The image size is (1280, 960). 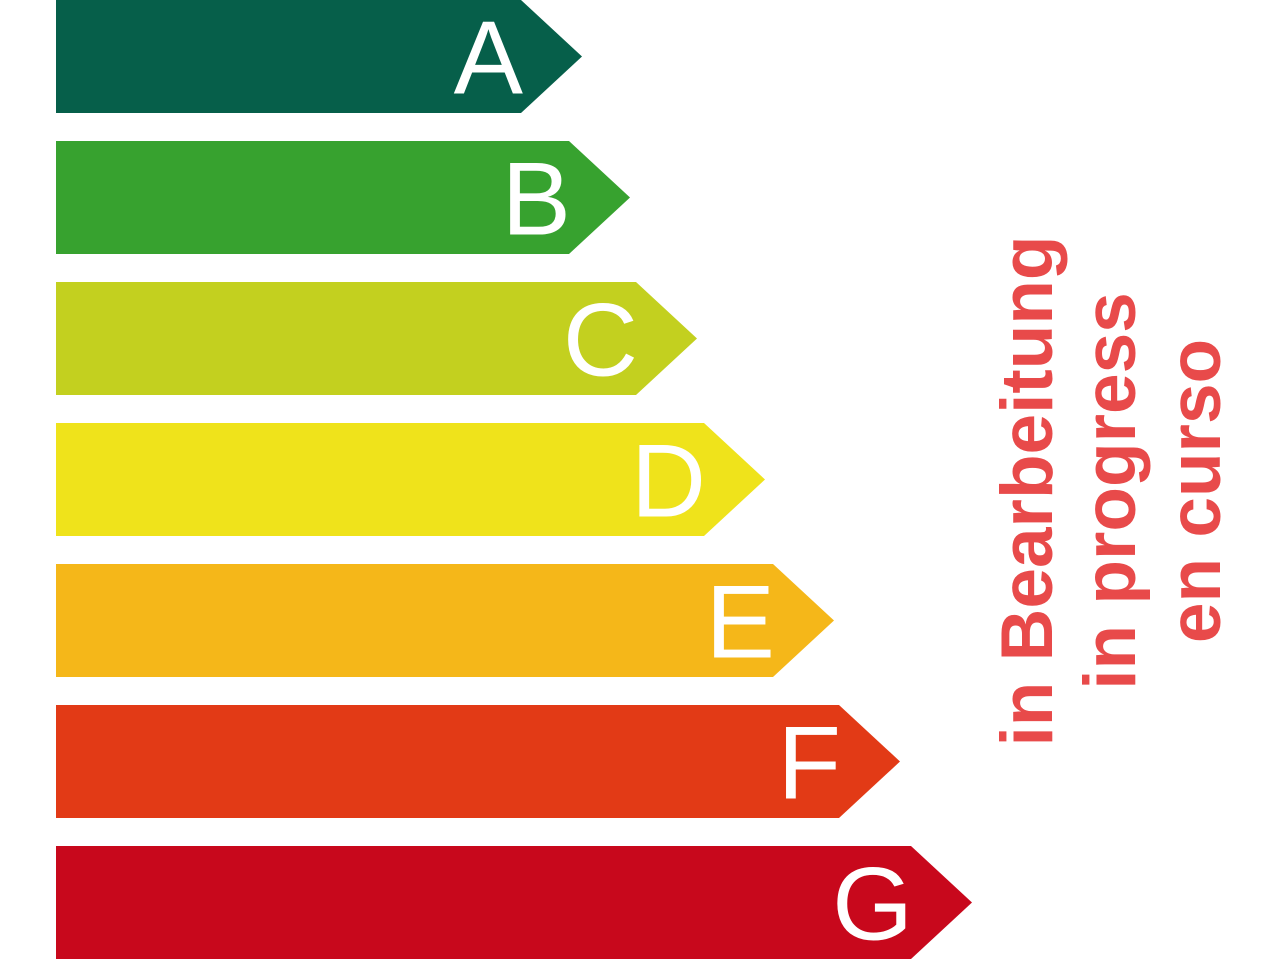 I want to click on class-letter: C, so click(x=600, y=341).